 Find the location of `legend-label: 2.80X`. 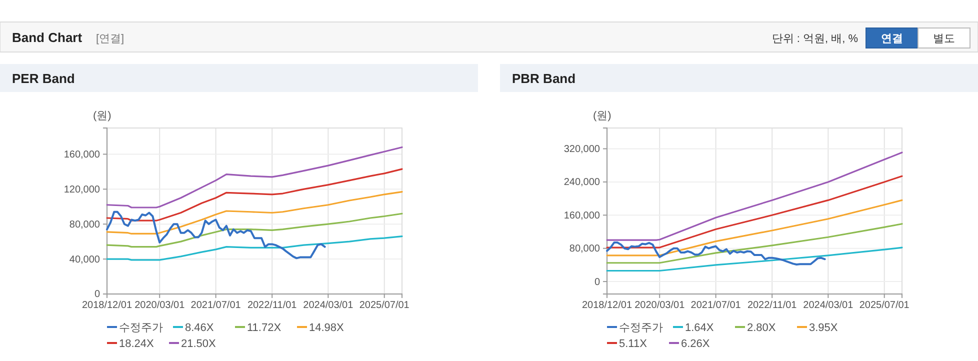

legend-label: 2.80X is located at coordinates (761, 328).